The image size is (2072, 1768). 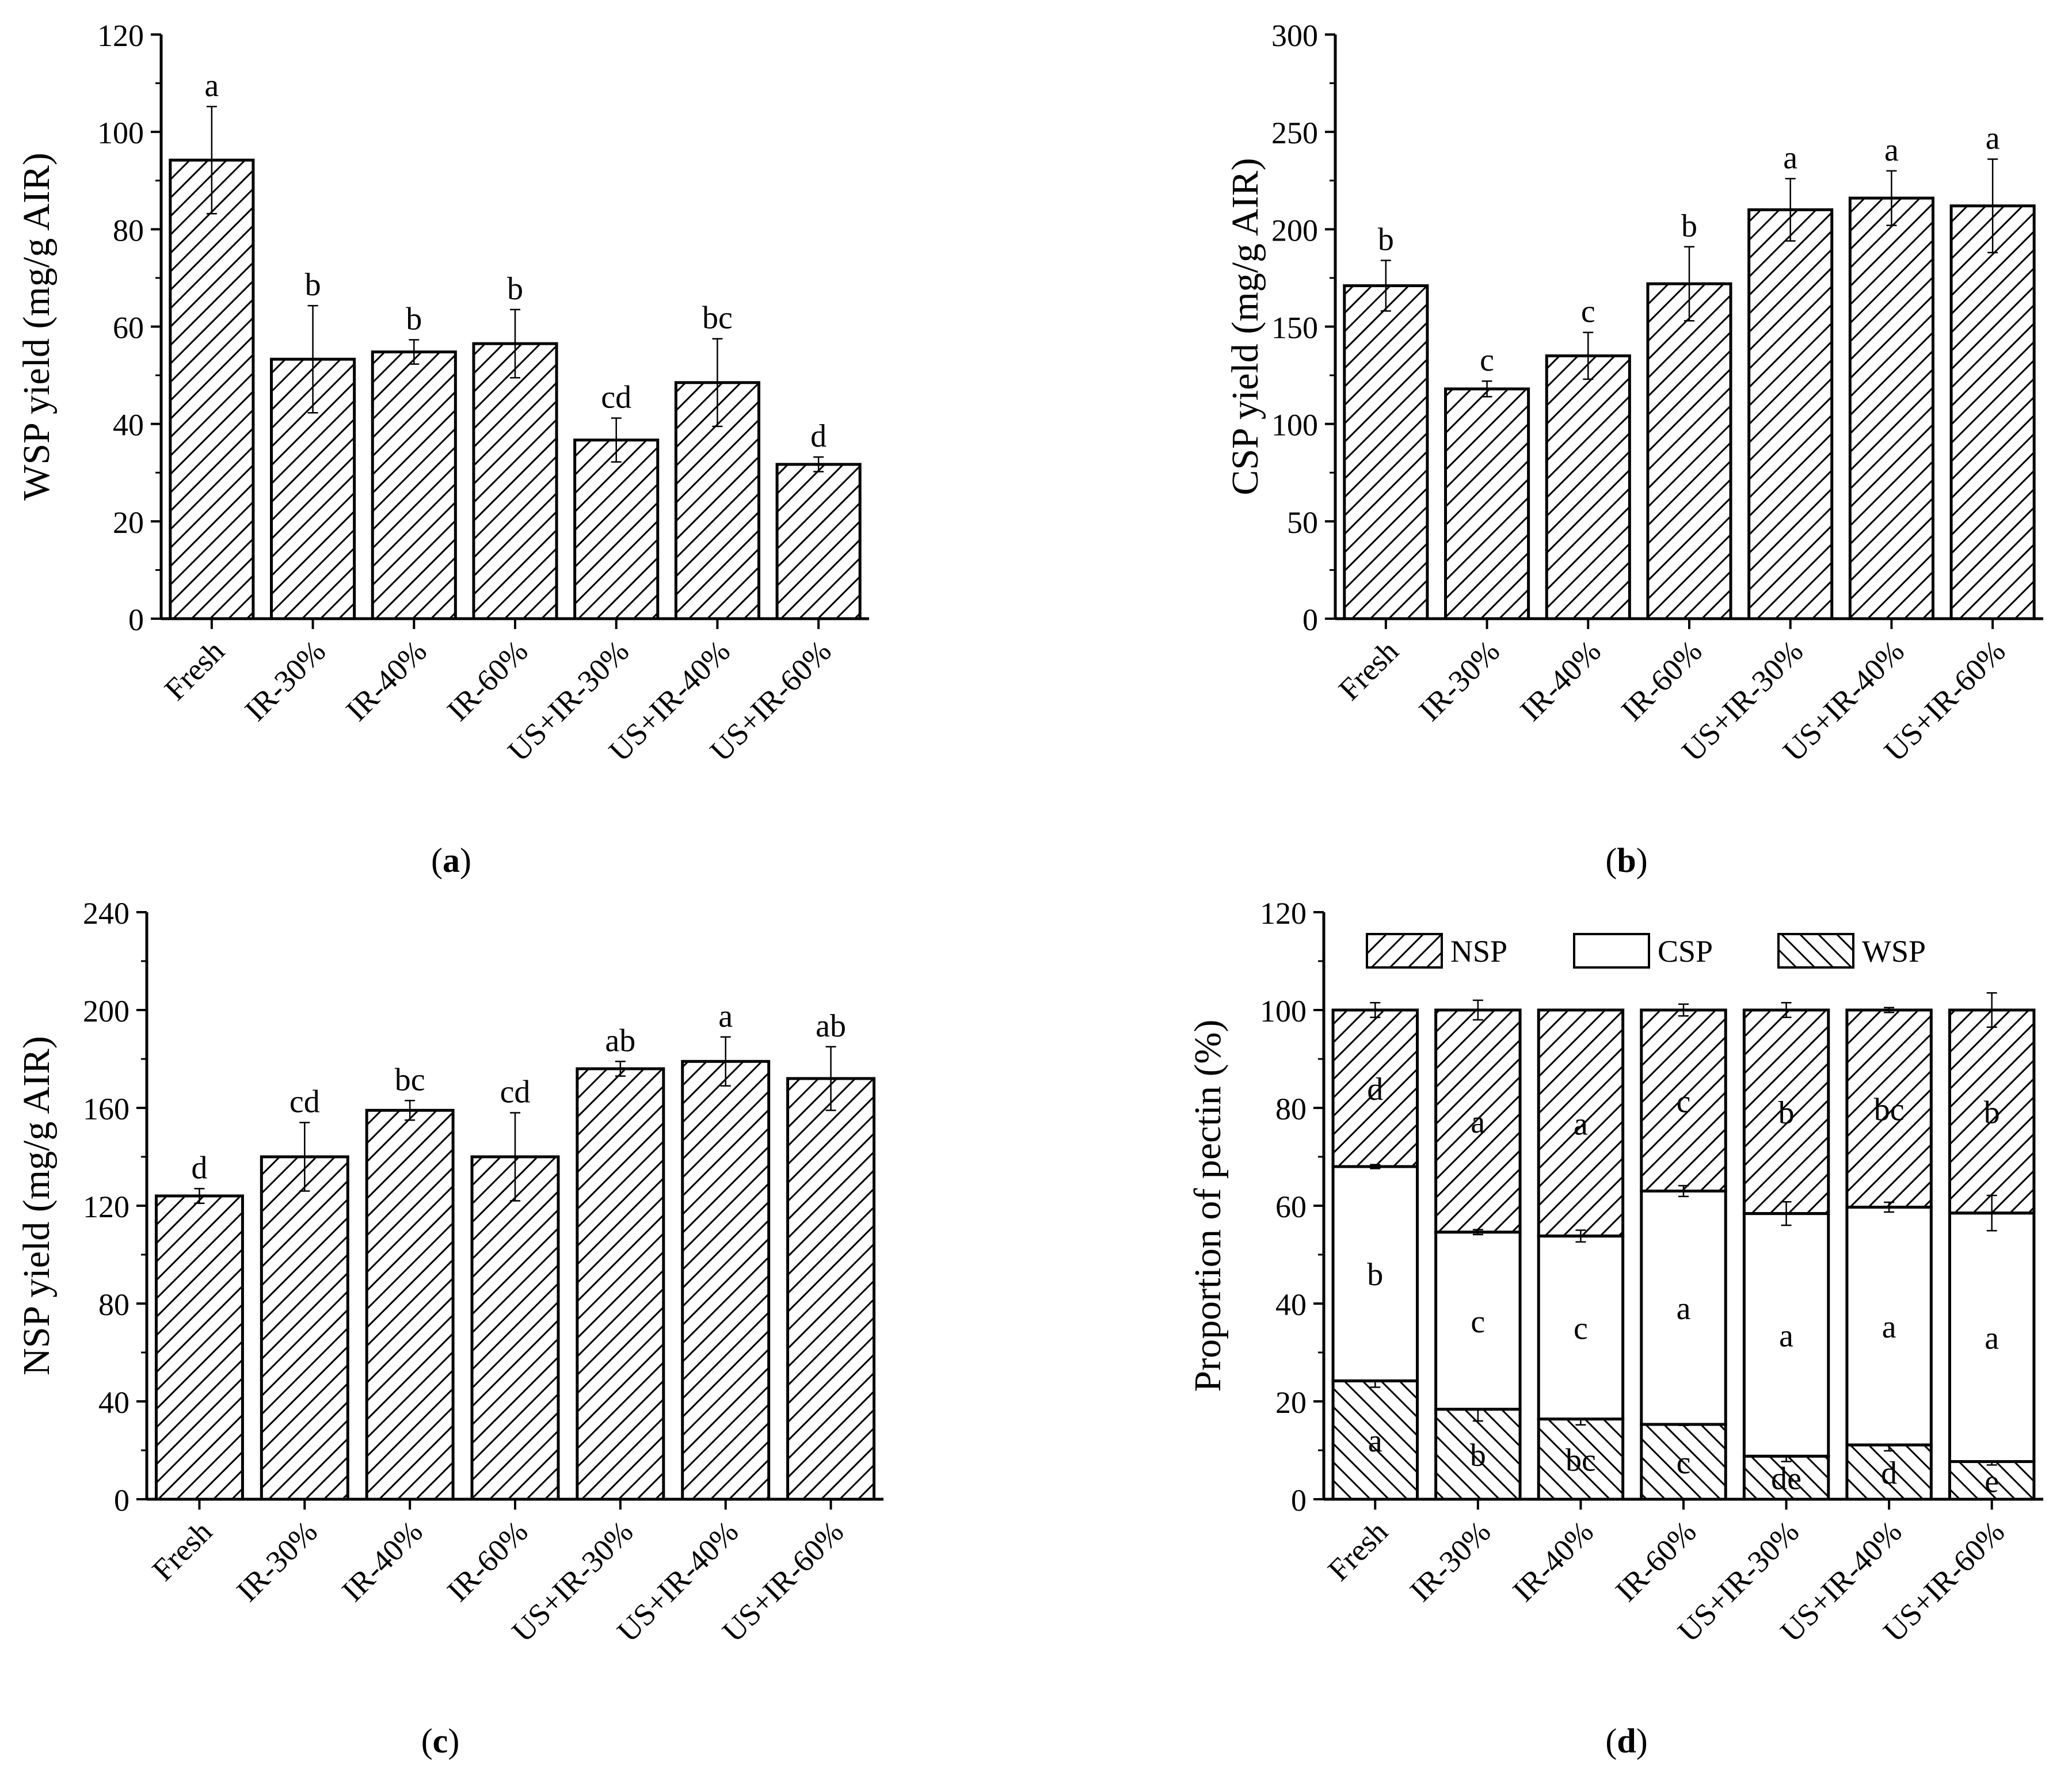 I want to click on panel-a-y-tick-label: 120, so click(x=121, y=35).